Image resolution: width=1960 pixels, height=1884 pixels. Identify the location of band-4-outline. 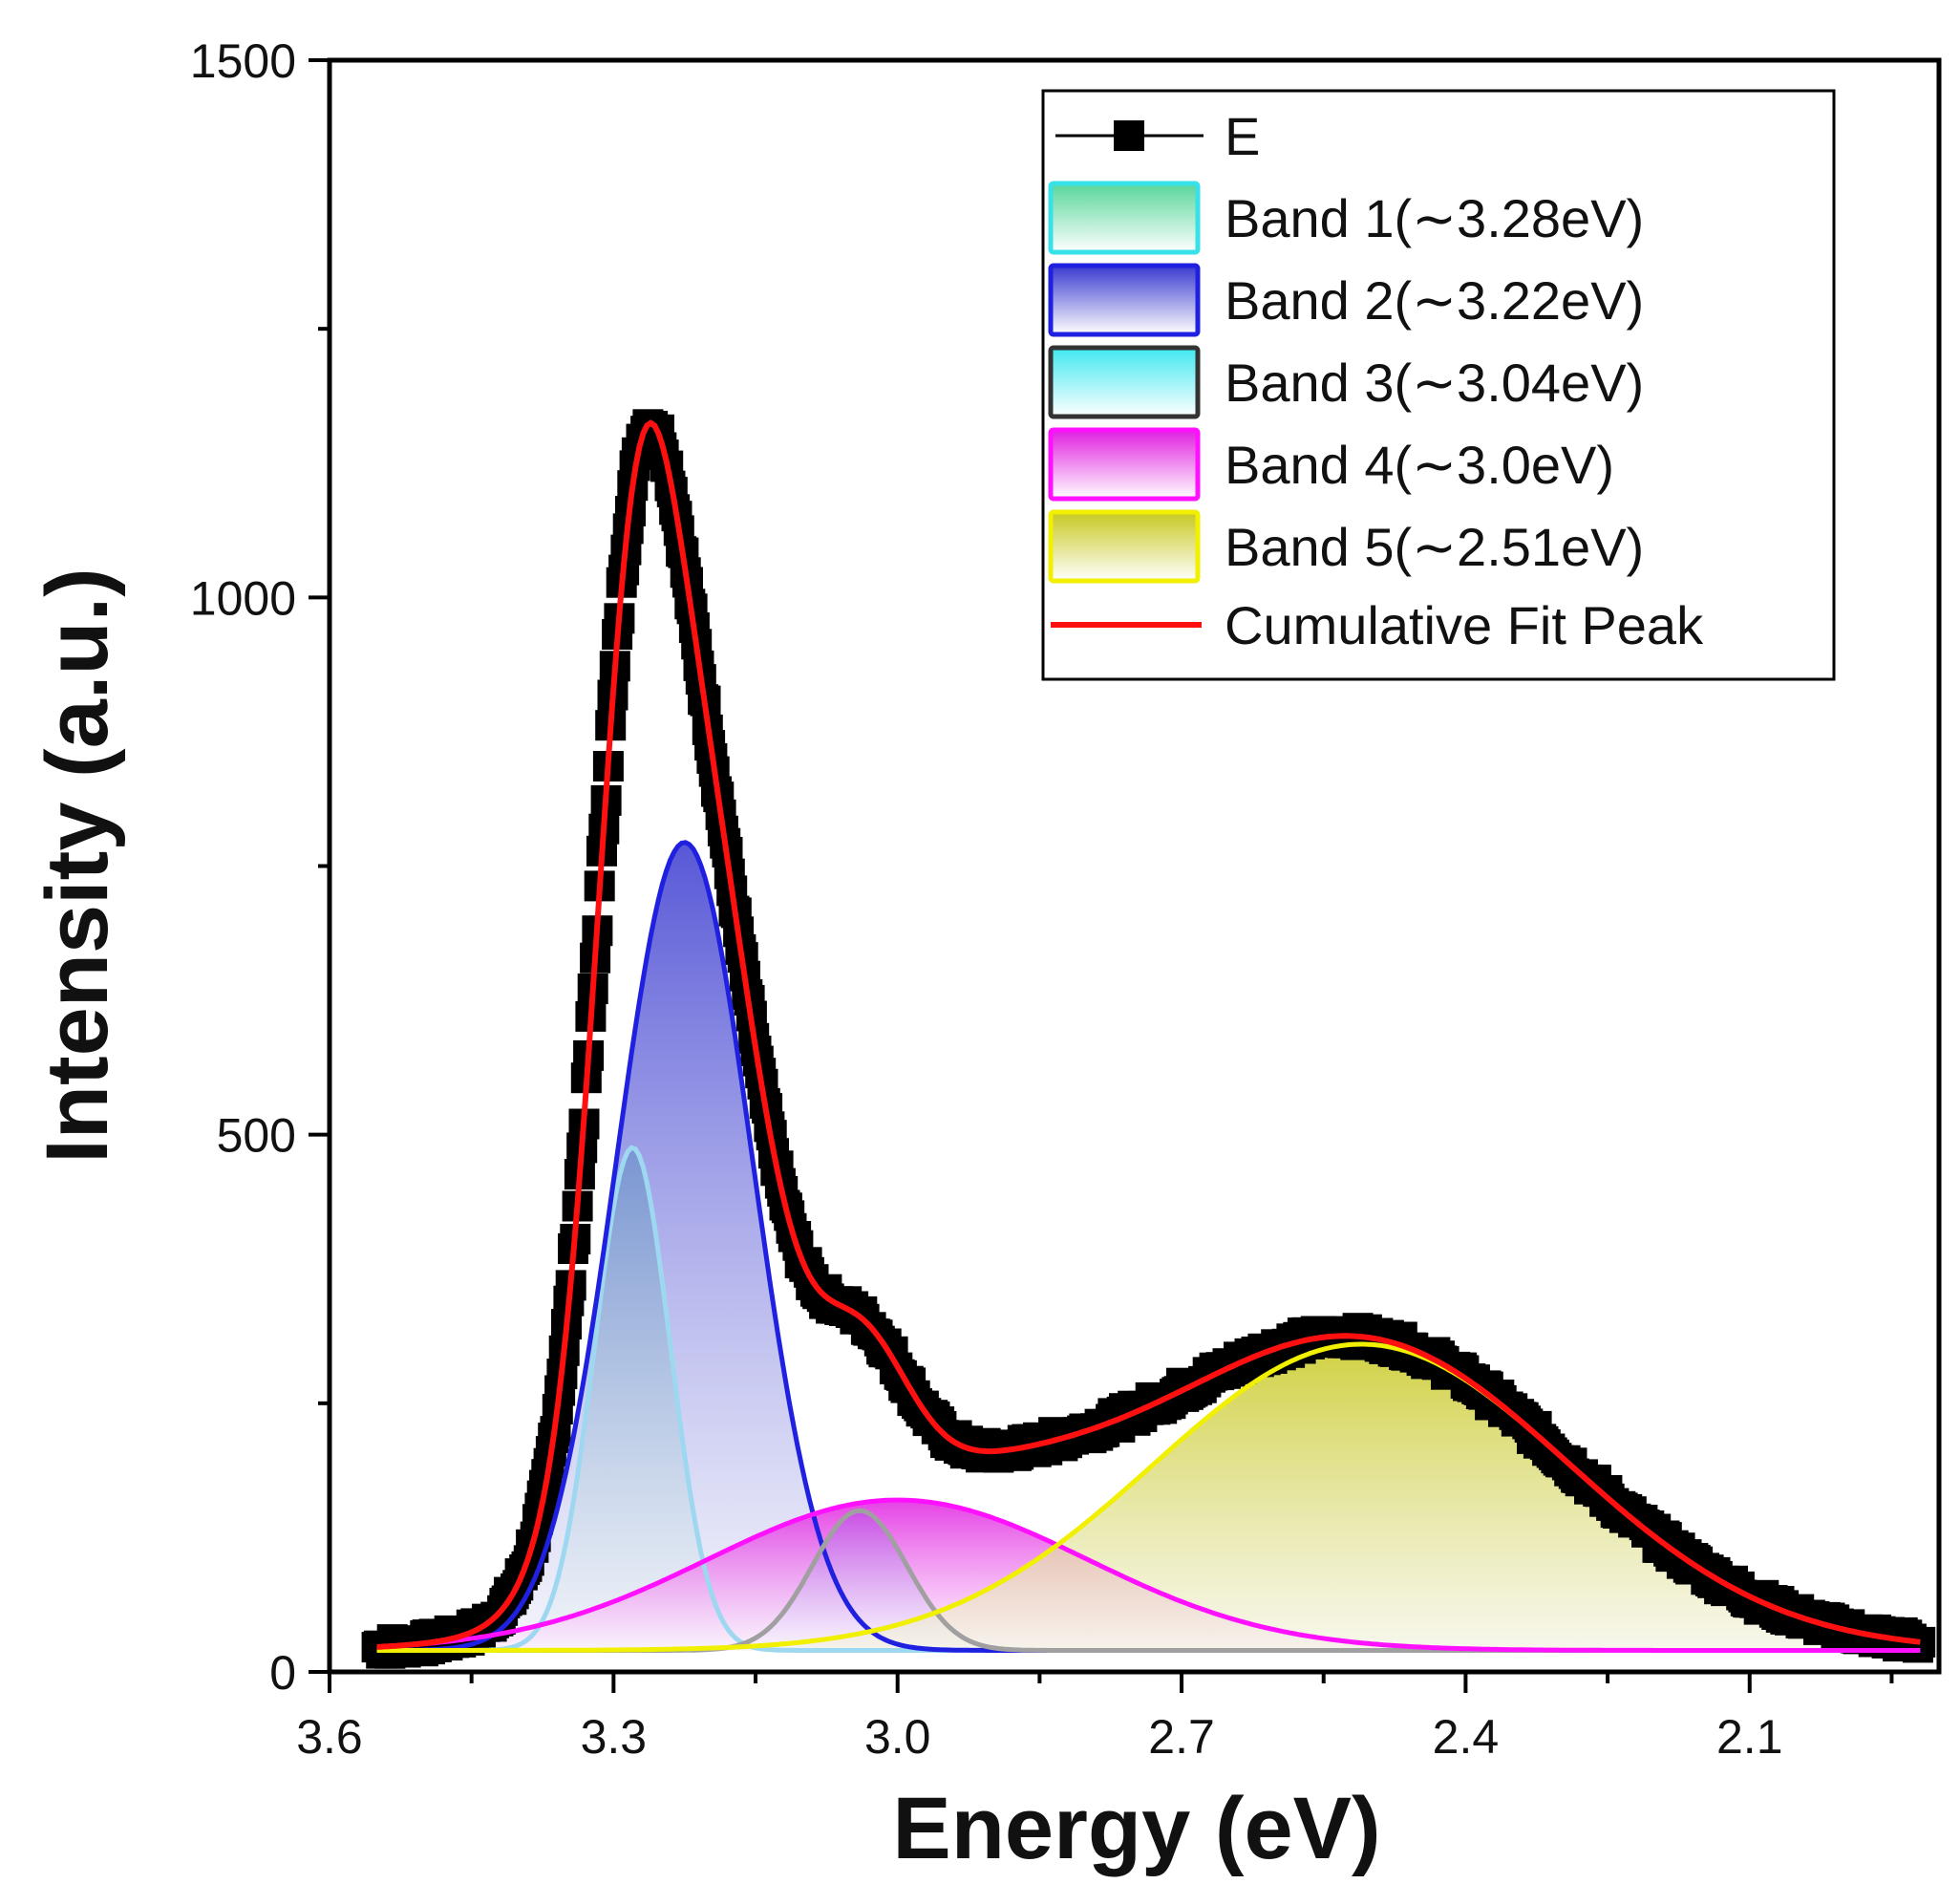
(1148, 1575).